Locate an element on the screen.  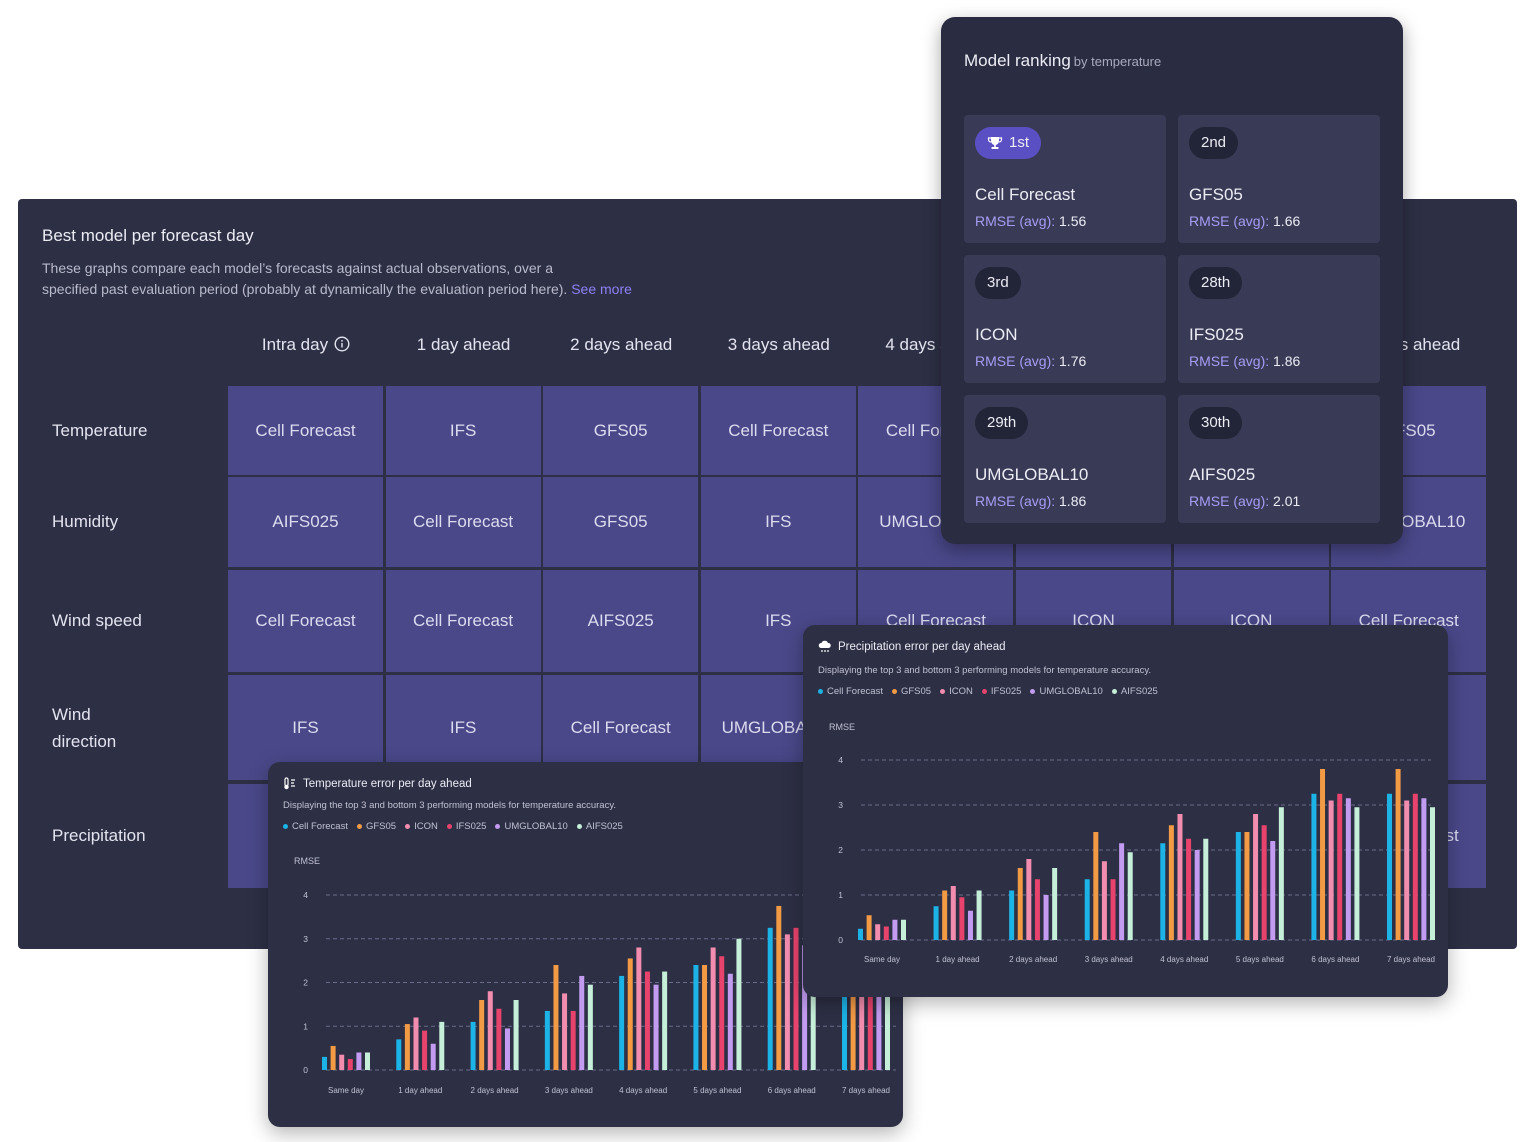
chart-icon is located at coordinates (289, 783).